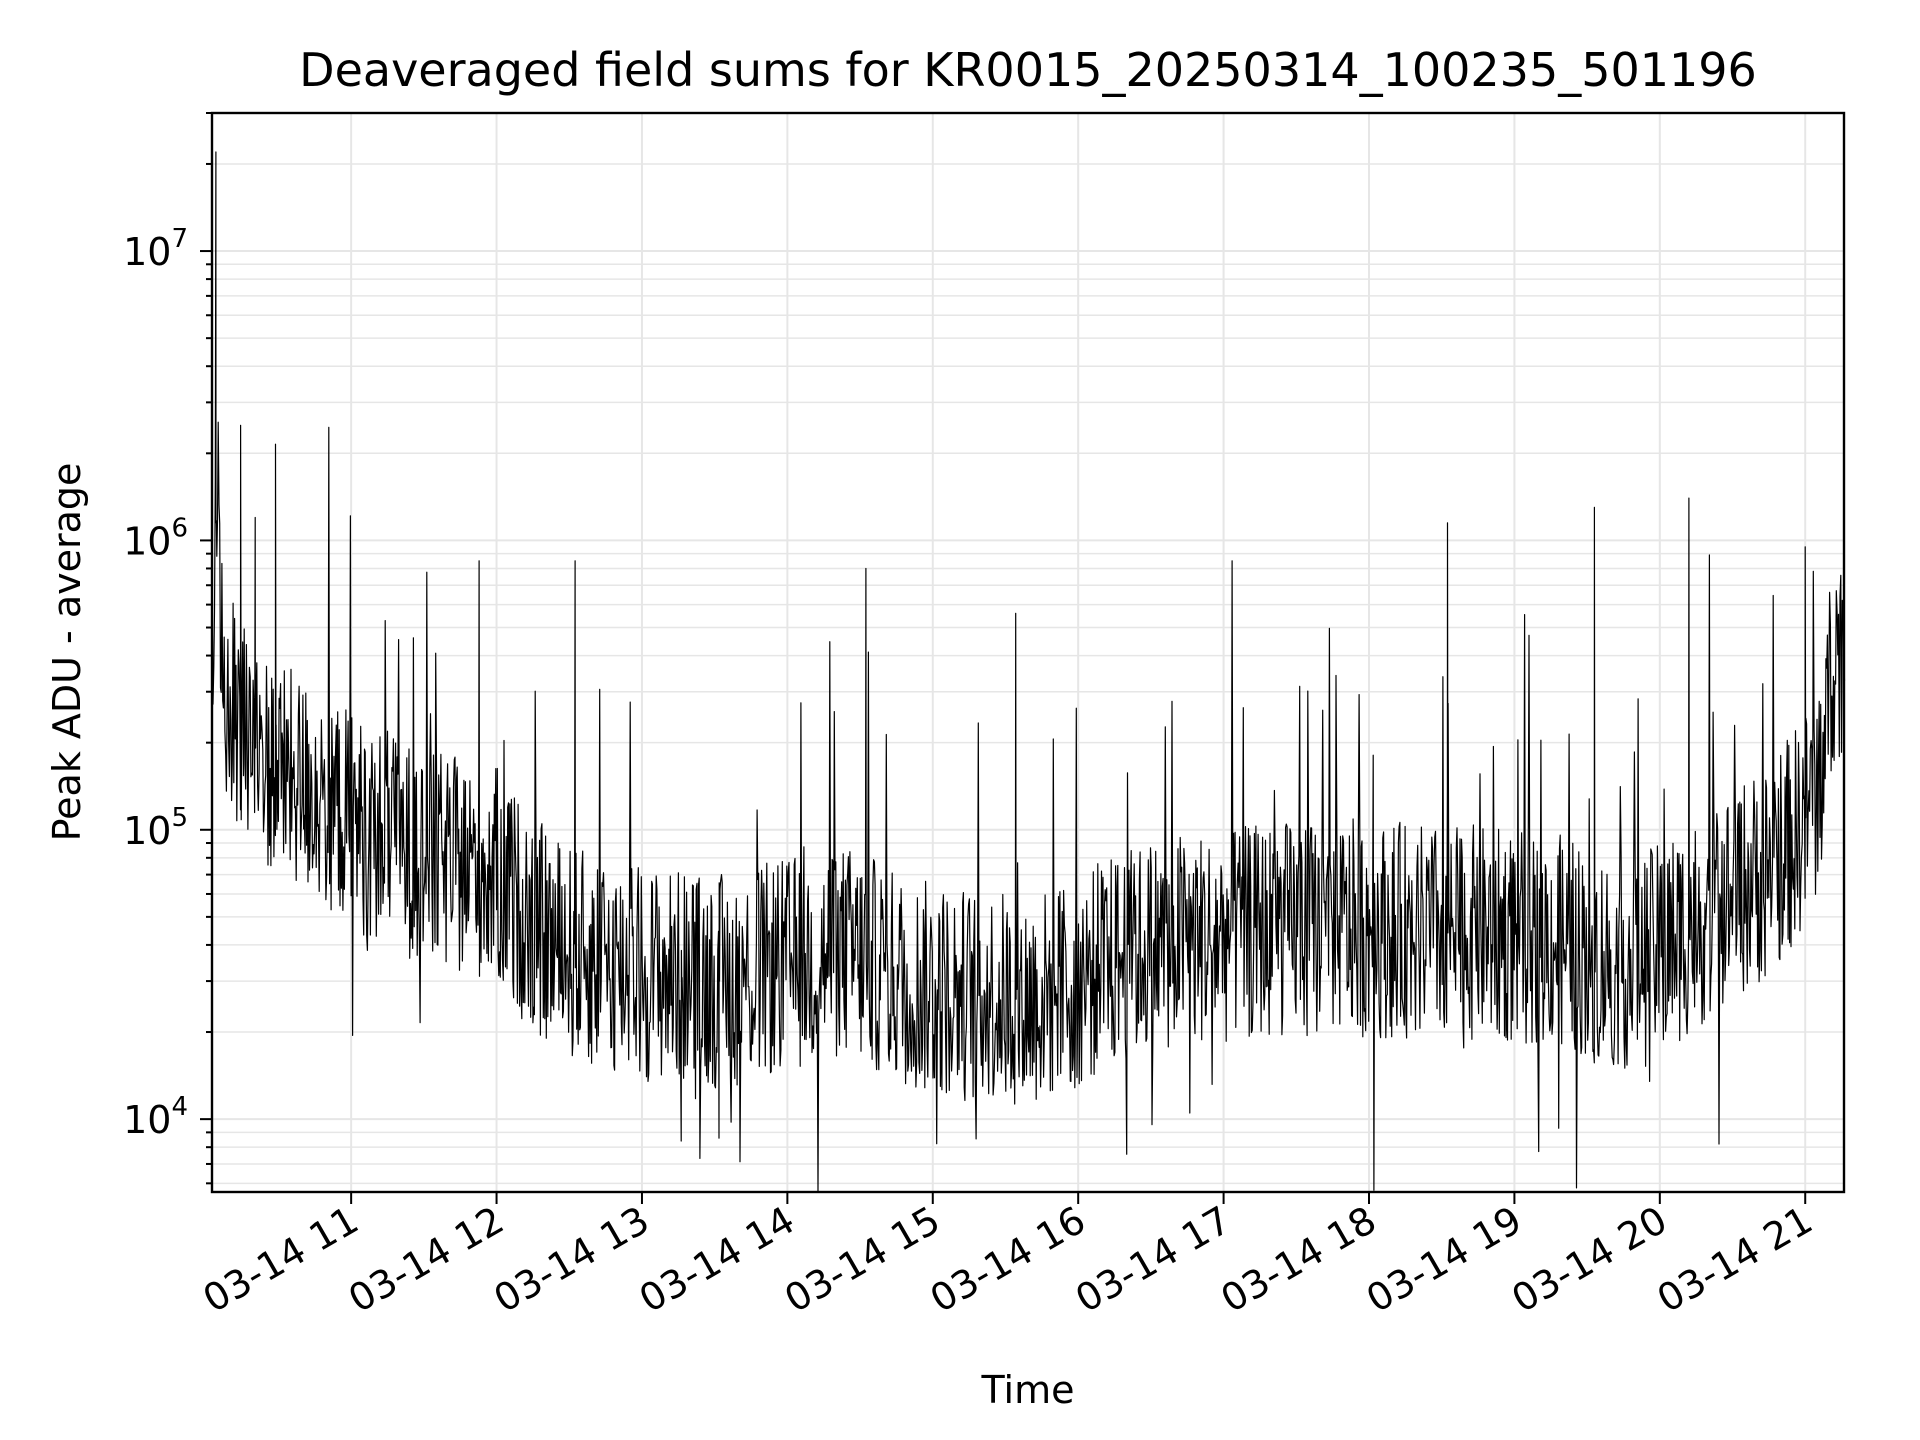 The image size is (1920, 1440). What do you see at coordinates (1589, 1260) in the screenshot?
I see `x-tick-label: 03-14 20` at bounding box center [1589, 1260].